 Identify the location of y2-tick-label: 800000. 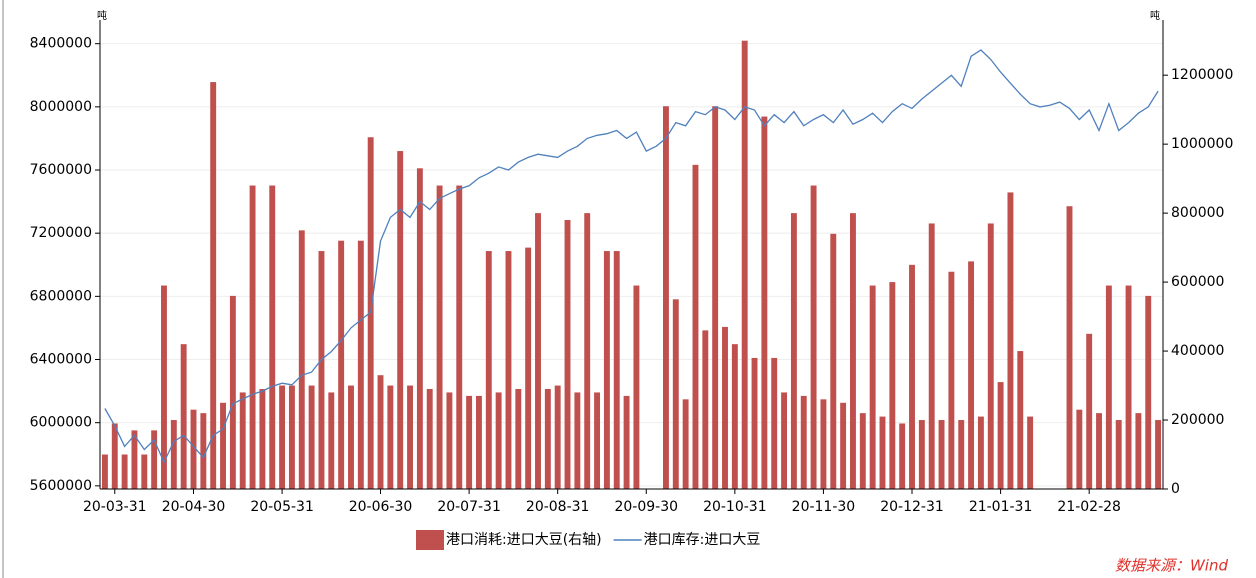
(1197, 213).